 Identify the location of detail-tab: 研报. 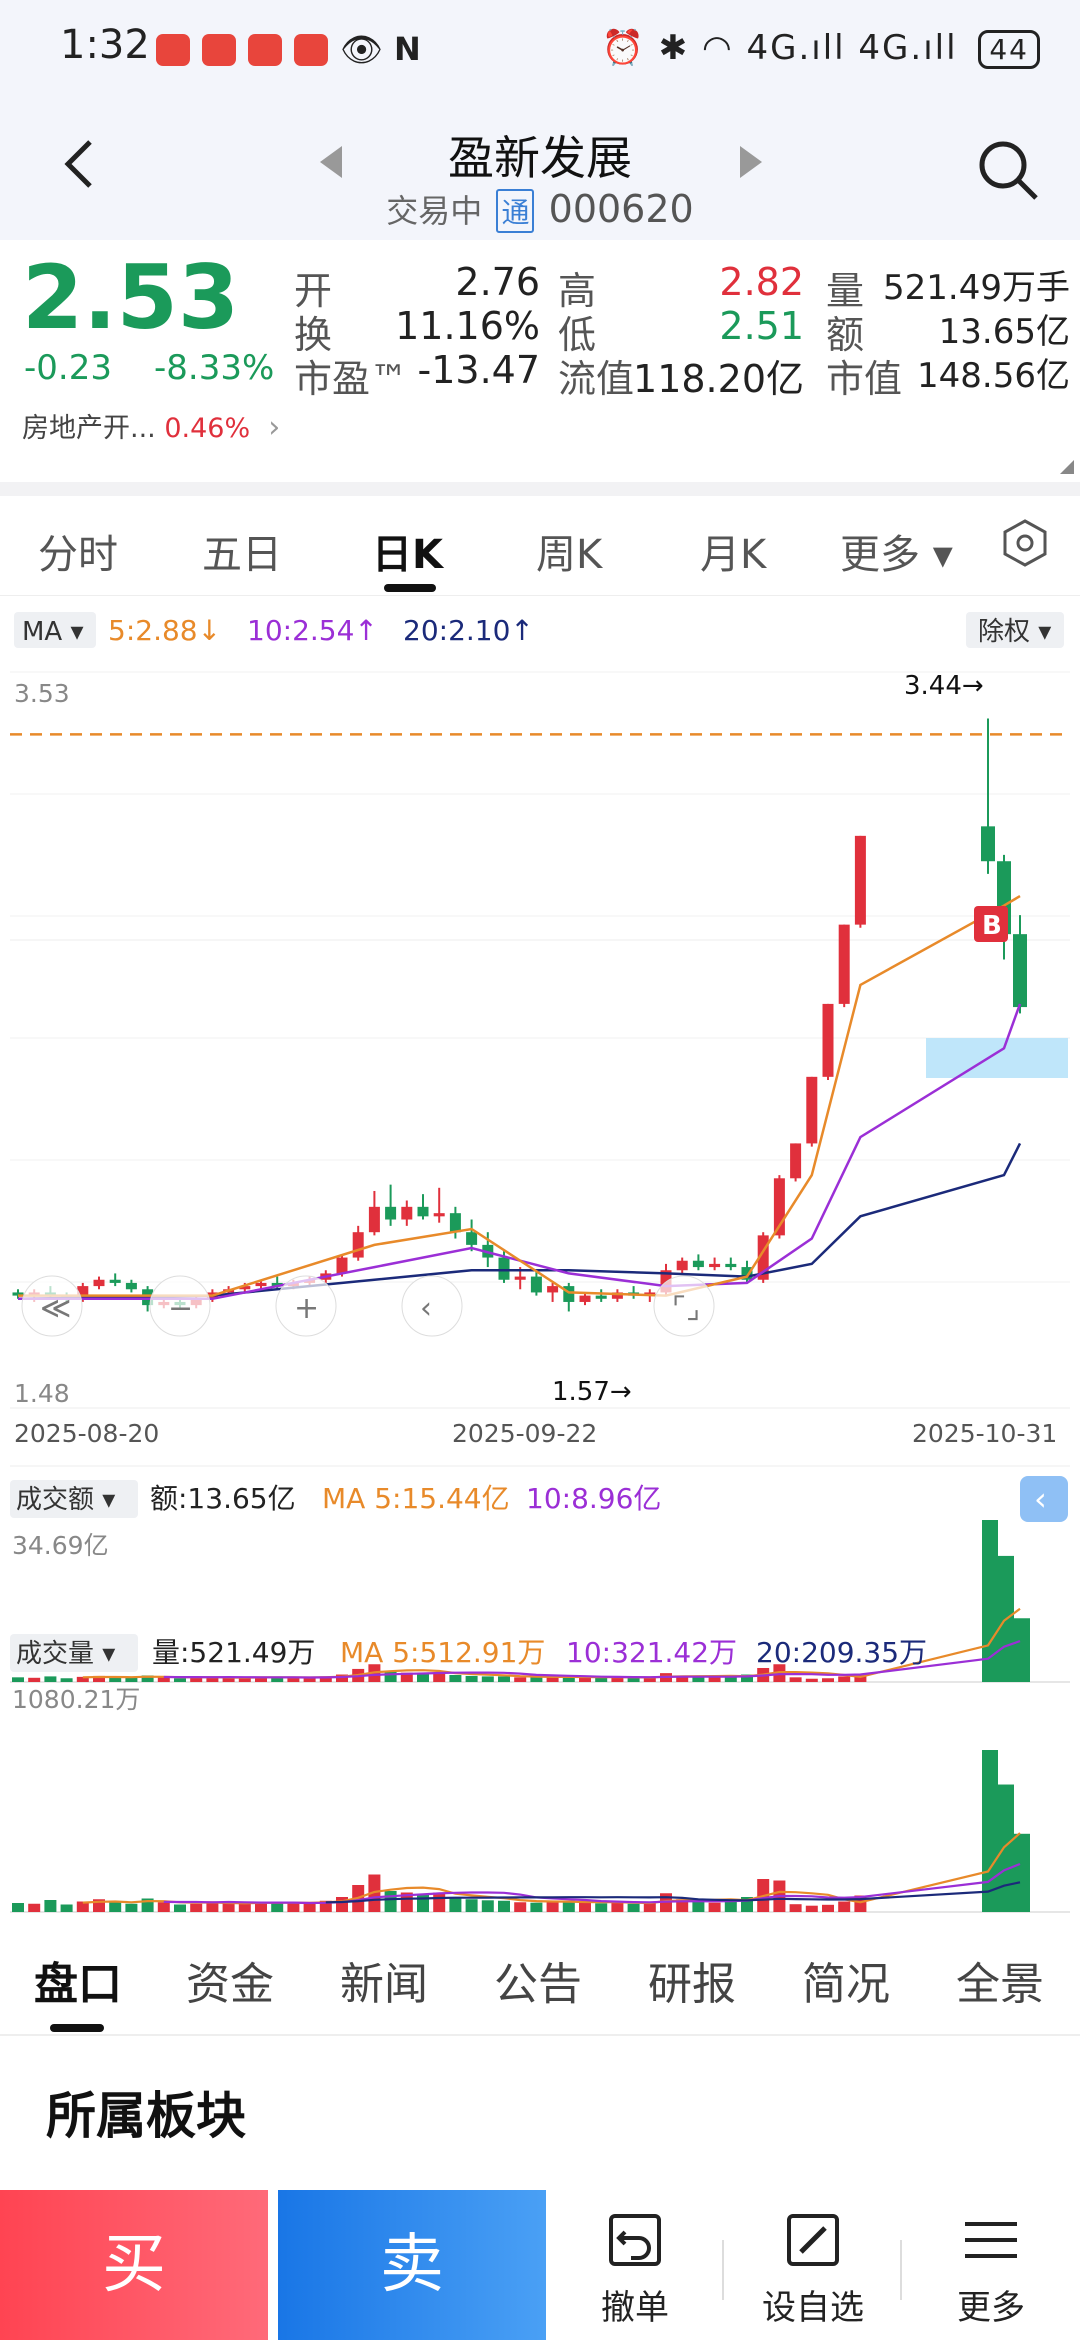
(692, 1984).